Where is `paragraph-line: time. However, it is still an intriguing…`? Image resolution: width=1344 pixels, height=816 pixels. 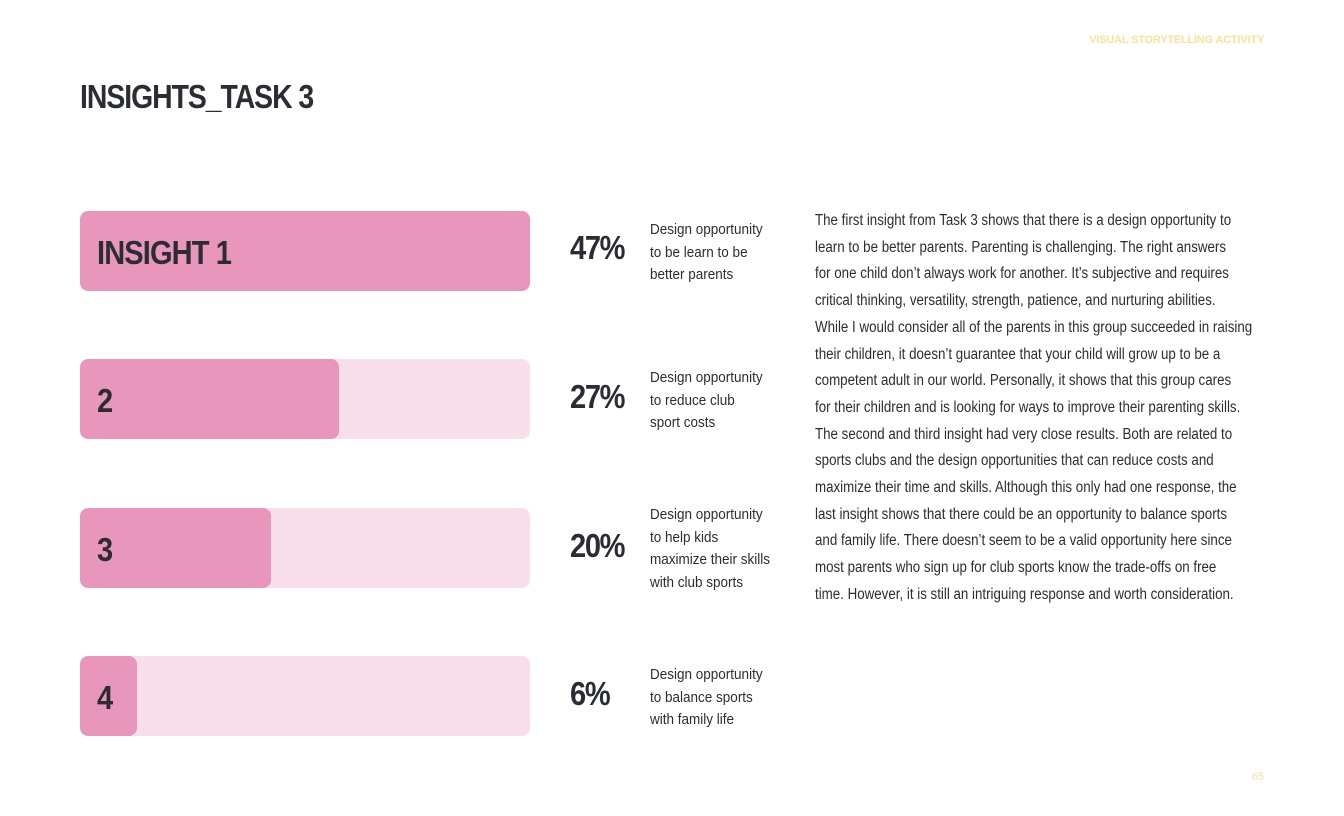
paragraph-line: time. However, it is still an intriguing… is located at coordinates (1024, 594).